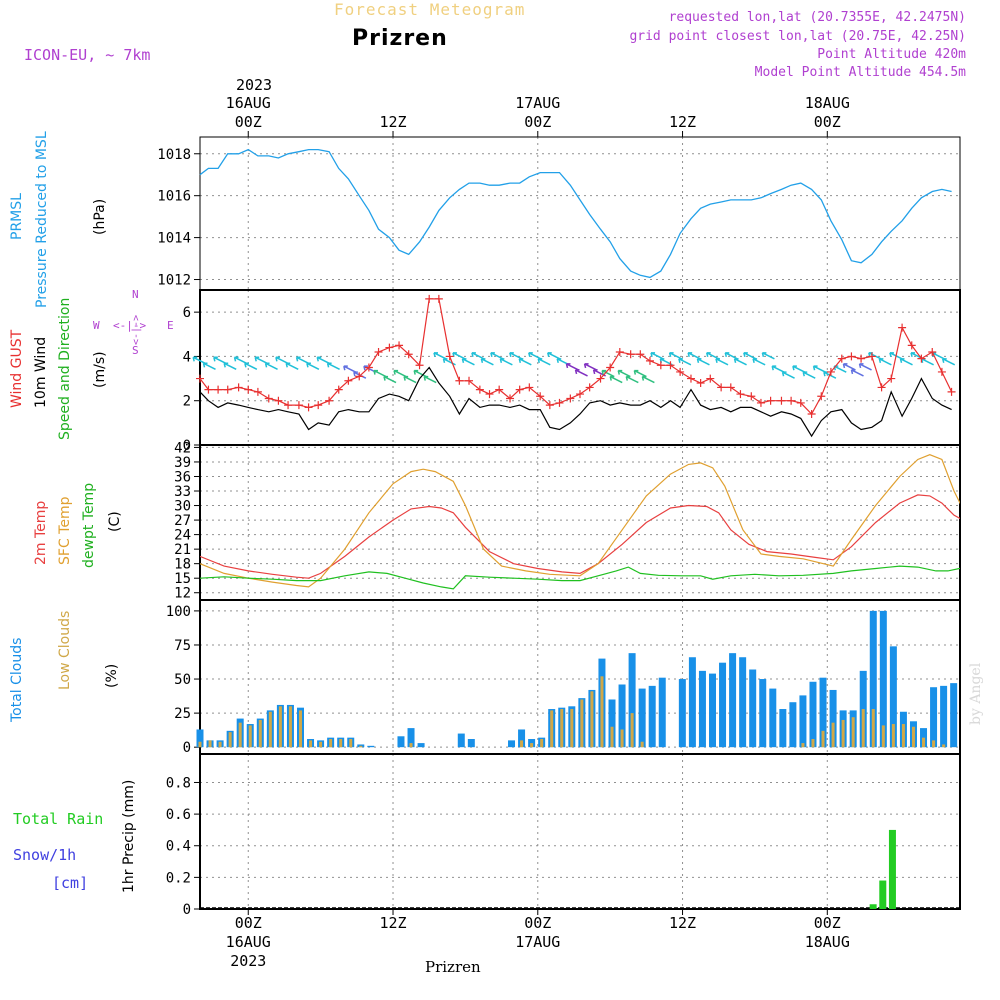 Image resolution: width=1000 pixels, height=1000 pixels. Describe the element at coordinates (576, 357) in the screenshot. I see `gust-line` at that location.